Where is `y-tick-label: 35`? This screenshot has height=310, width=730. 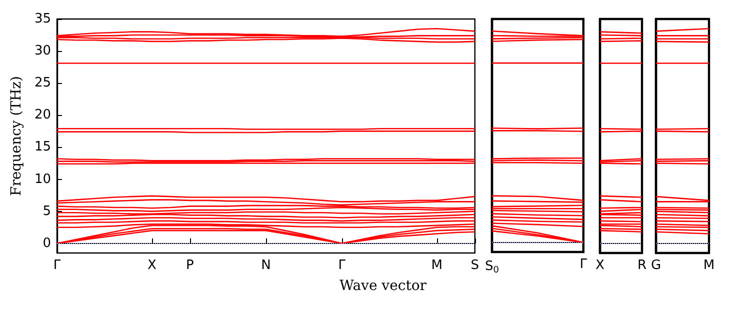
y-tick-label: 35 is located at coordinates (42, 19).